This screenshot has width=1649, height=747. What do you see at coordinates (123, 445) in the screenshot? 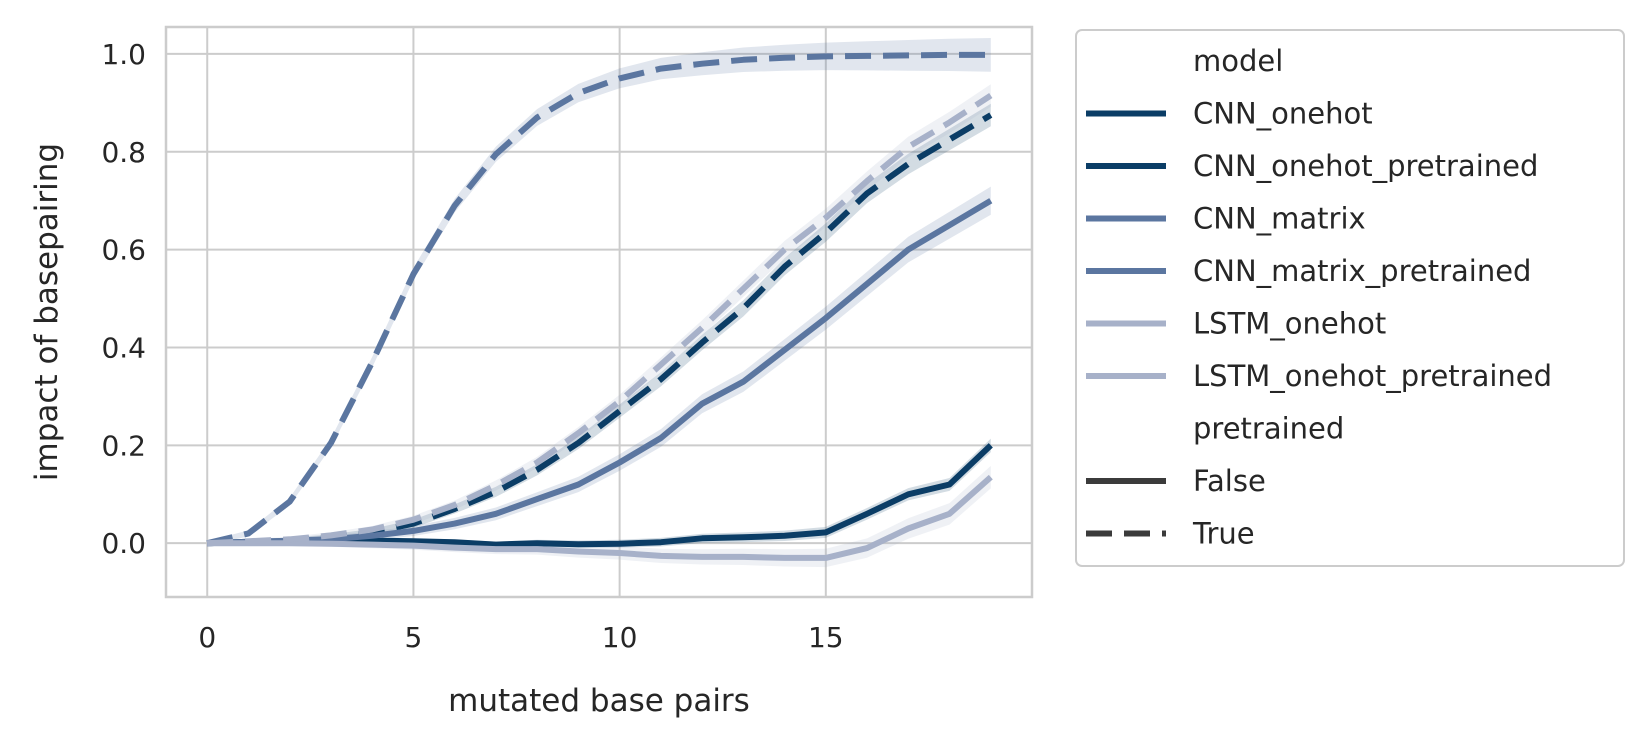
I see `y-tick-label: 0.2` at bounding box center [123, 445].